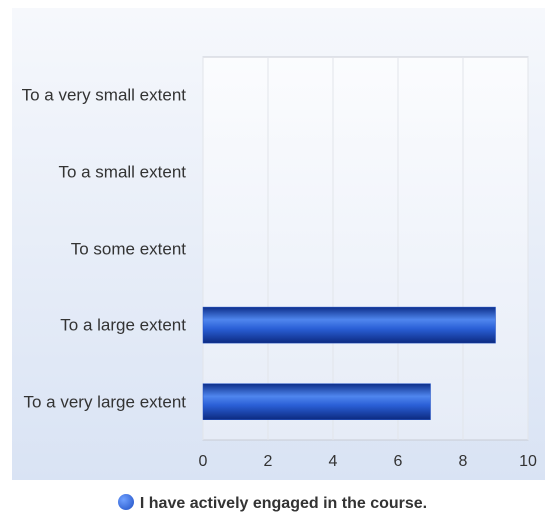 This screenshot has height=518, width=545. What do you see at coordinates (103, 95) in the screenshot?
I see `y-tick-label: To a very small extent` at bounding box center [103, 95].